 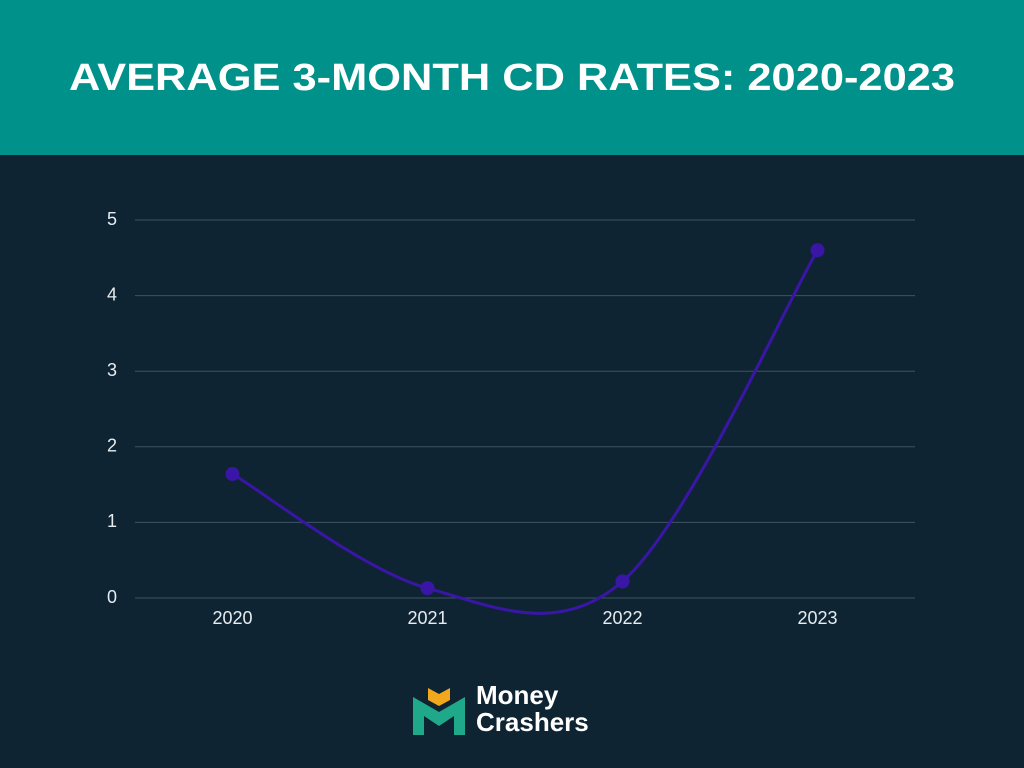 I want to click on chart-title: AVERAGE 3-MONTH CD RATES: 2020-2023, so click(x=512, y=78).